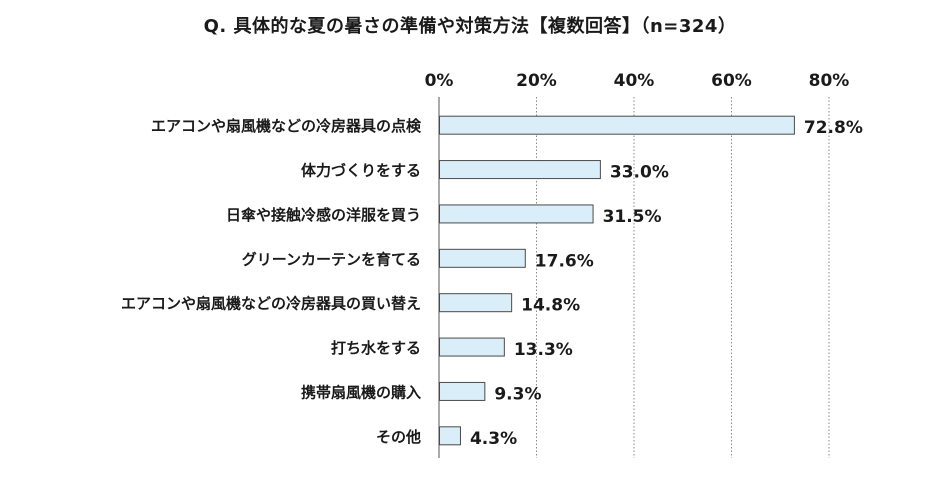 Image resolution: width=940 pixels, height=478 pixels. What do you see at coordinates (439, 81) in the screenshot?
I see `x-tick-label: 0%` at bounding box center [439, 81].